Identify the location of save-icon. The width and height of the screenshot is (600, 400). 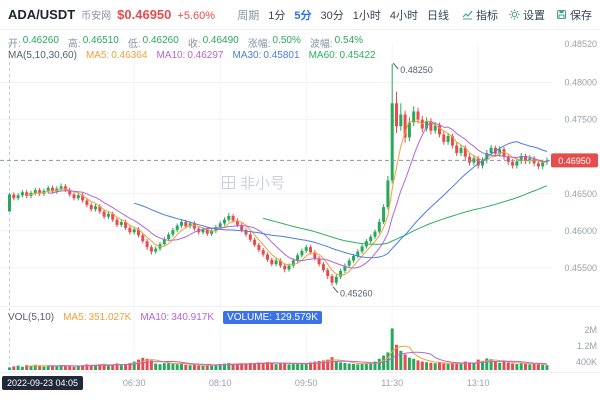
(561, 14).